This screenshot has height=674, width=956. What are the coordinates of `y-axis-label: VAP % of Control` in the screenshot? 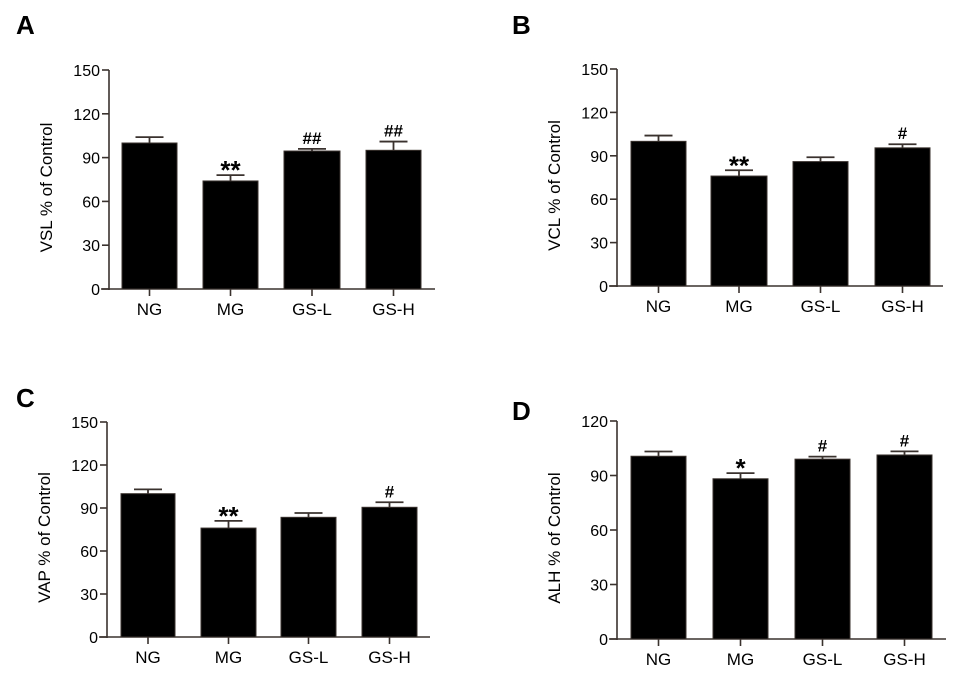 It's located at (44, 537).